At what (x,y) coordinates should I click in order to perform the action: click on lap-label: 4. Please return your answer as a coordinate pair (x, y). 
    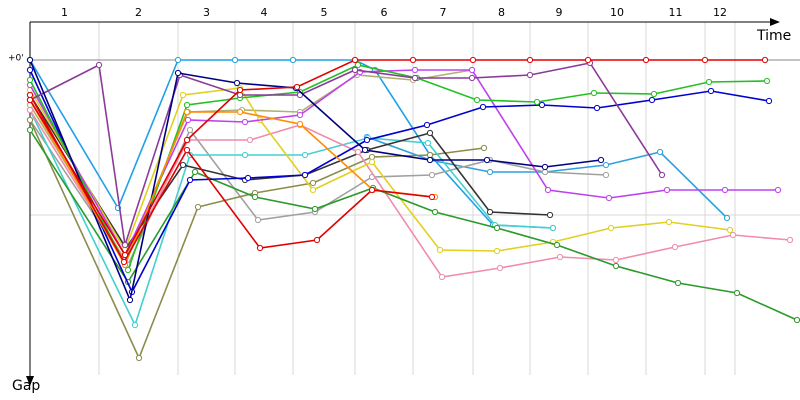
    Looking at the image, I should click on (264, 12).